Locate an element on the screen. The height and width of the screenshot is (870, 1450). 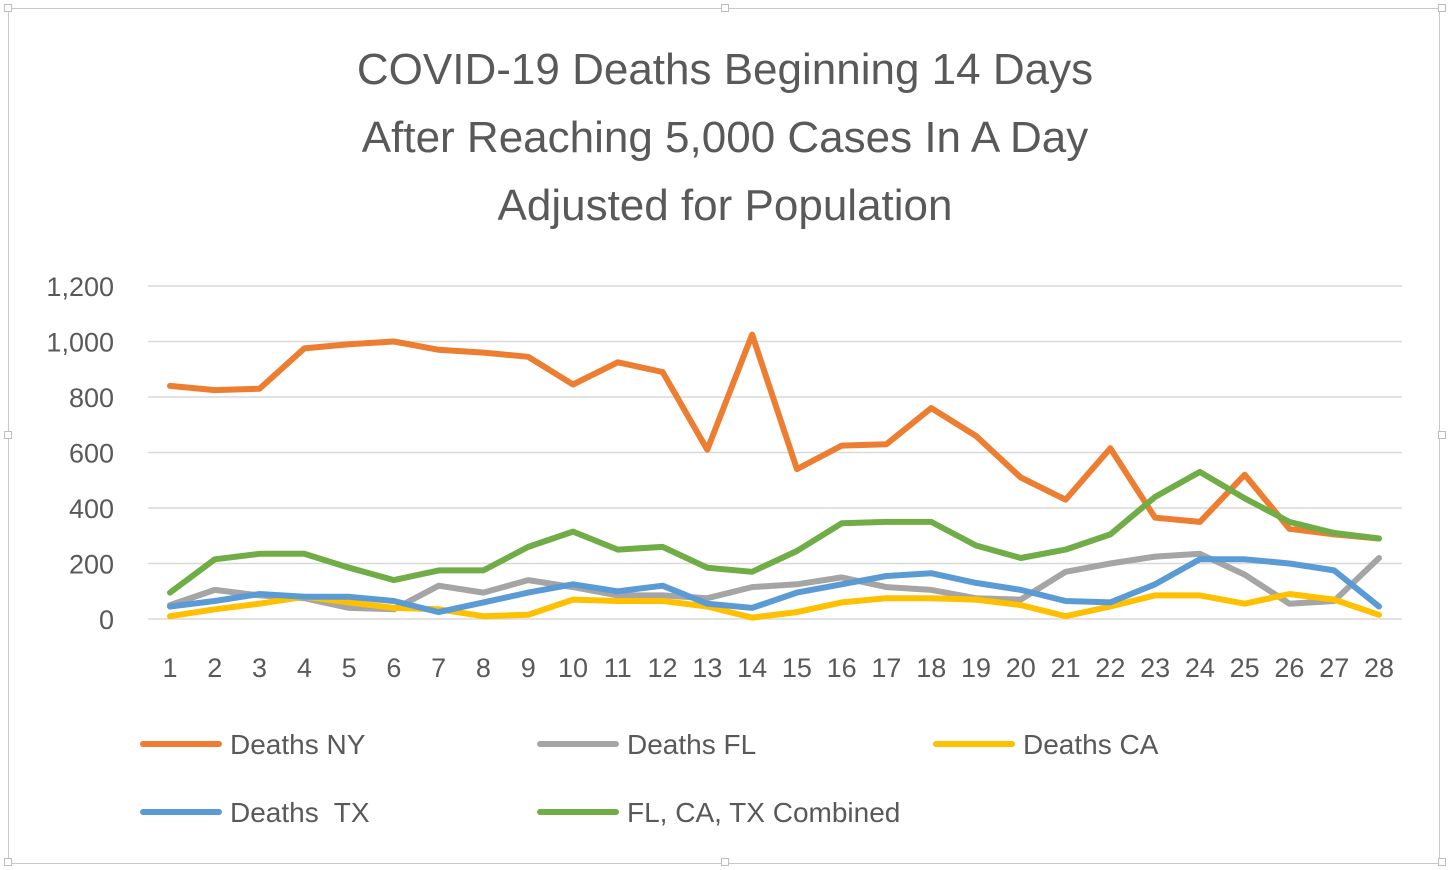
y-tick-label-1000: 1,000 is located at coordinates (80, 343).